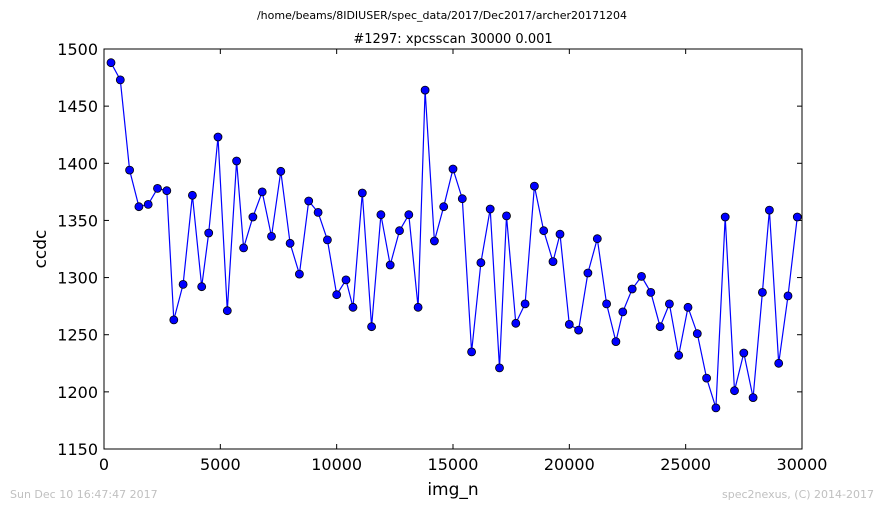  What do you see at coordinates (84, 494) in the screenshot?
I see `footer-timestamp: Sun Dec 10 16:47:47 2017` at bounding box center [84, 494].